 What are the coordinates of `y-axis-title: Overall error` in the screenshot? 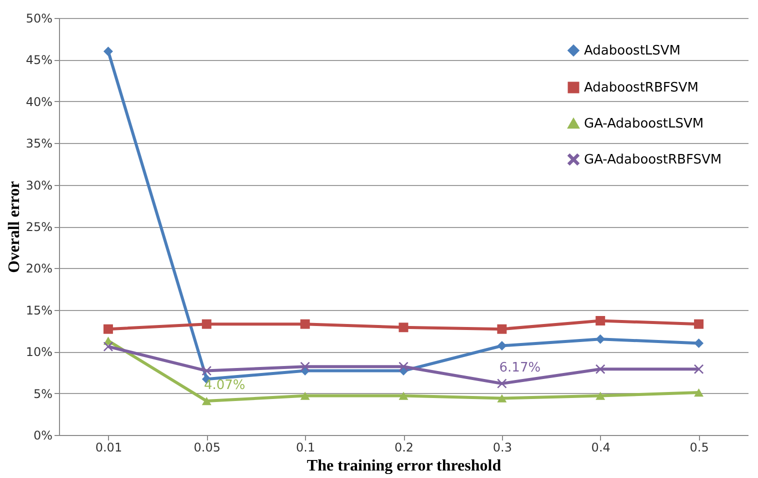 It's located at (14, 227).